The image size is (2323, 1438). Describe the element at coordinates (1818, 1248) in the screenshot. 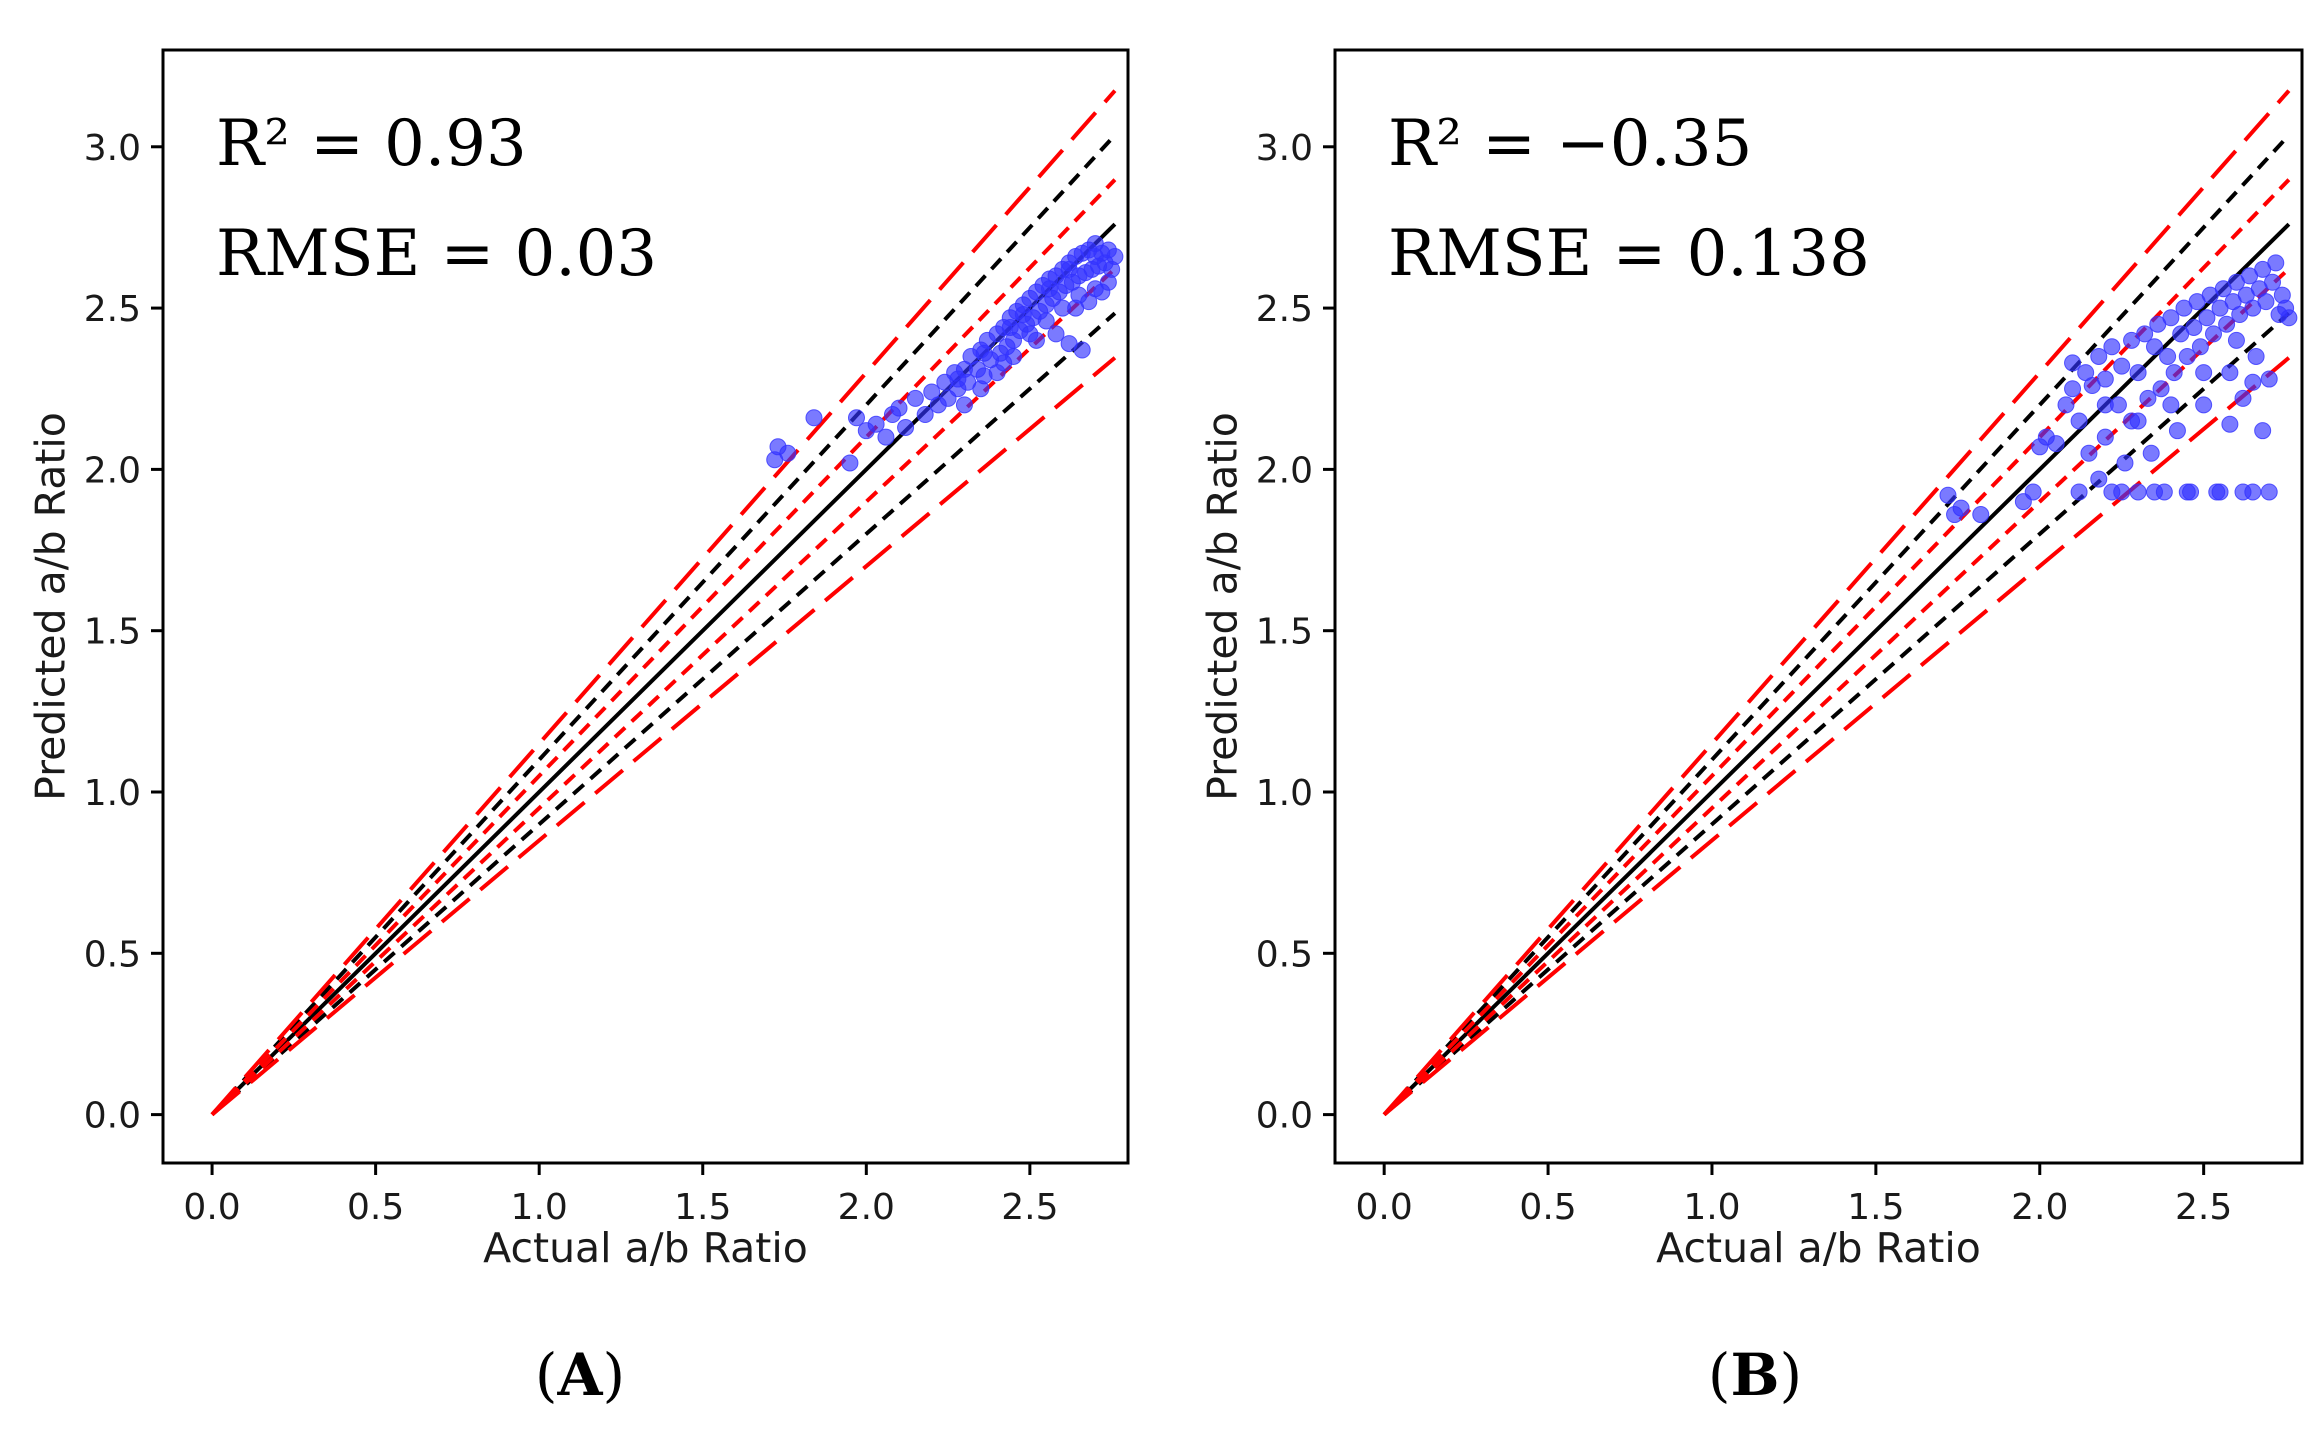

I see `x-axis-label: Actual a/b Ratio` at that location.